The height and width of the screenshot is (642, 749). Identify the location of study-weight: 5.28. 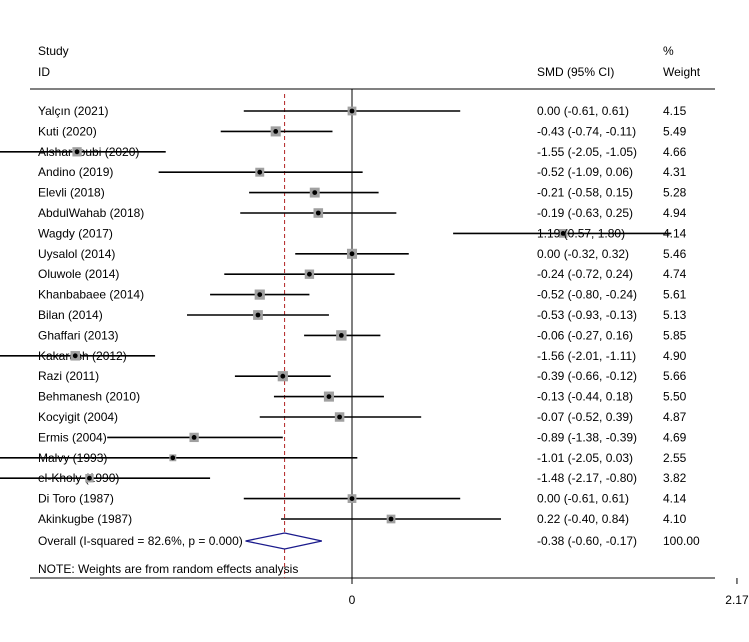
(675, 193).